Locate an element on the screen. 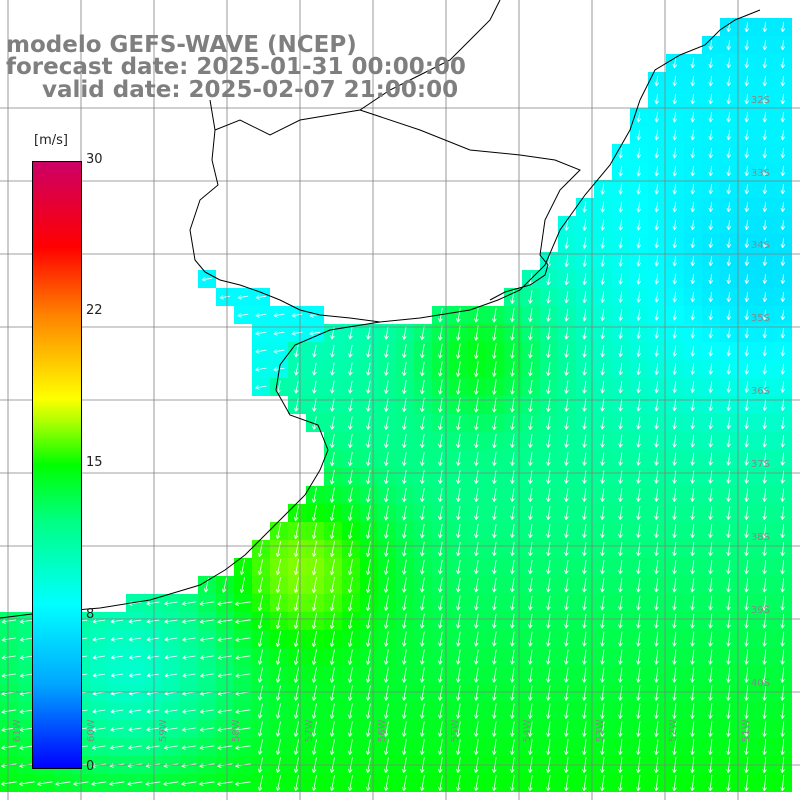 This screenshot has height=800, width=800. lat-label: 37S is located at coordinates (760, 464).